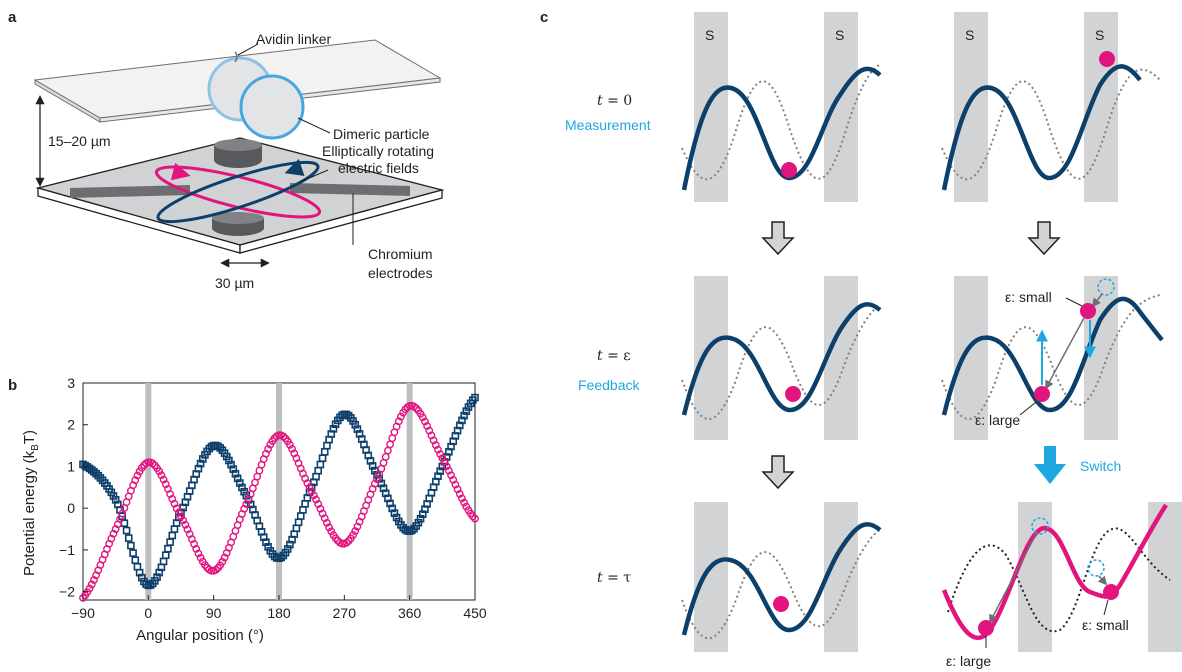 This screenshot has width=1182, height=672. I want to click on eps-large-label: ε: large, so click(997, 420).